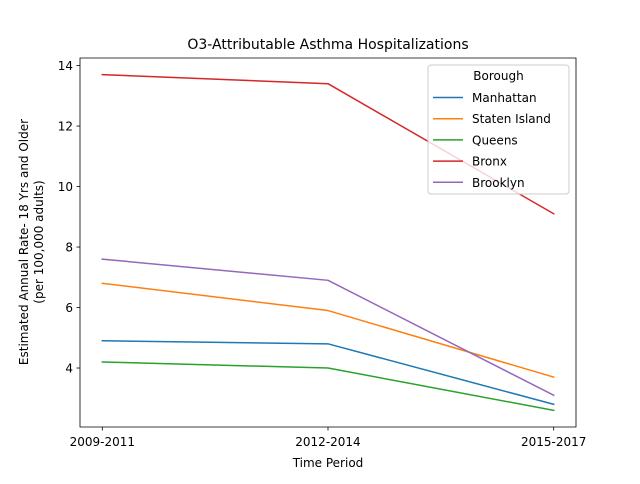 This screenshot has width=640, height=484. I want to click on y-axis-ticks: 4 6 8 10 12 14, so click(69, 217).